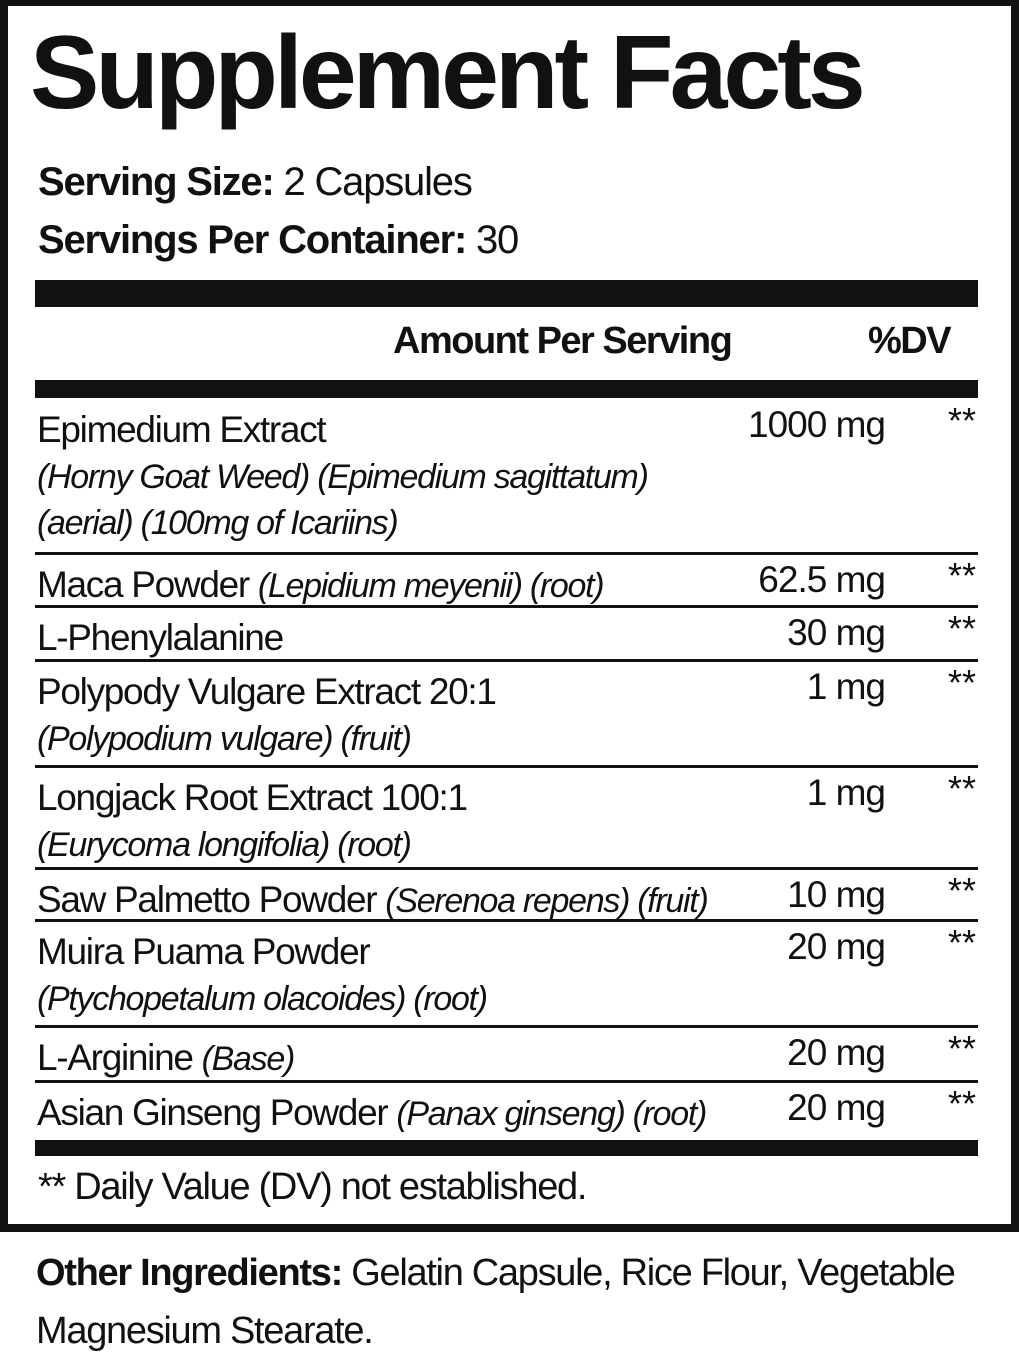 This screenshot has width=1019, height=1360. I want to click on ingredient-name-text: Longjack Root Extract 100:1, so click(252, 797).